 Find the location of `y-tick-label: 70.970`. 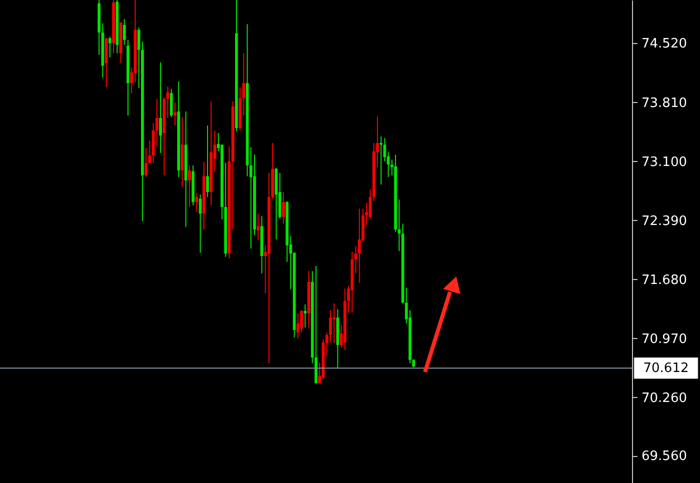

y-tick-label: 70.970 is located at coordinates (664, 339).